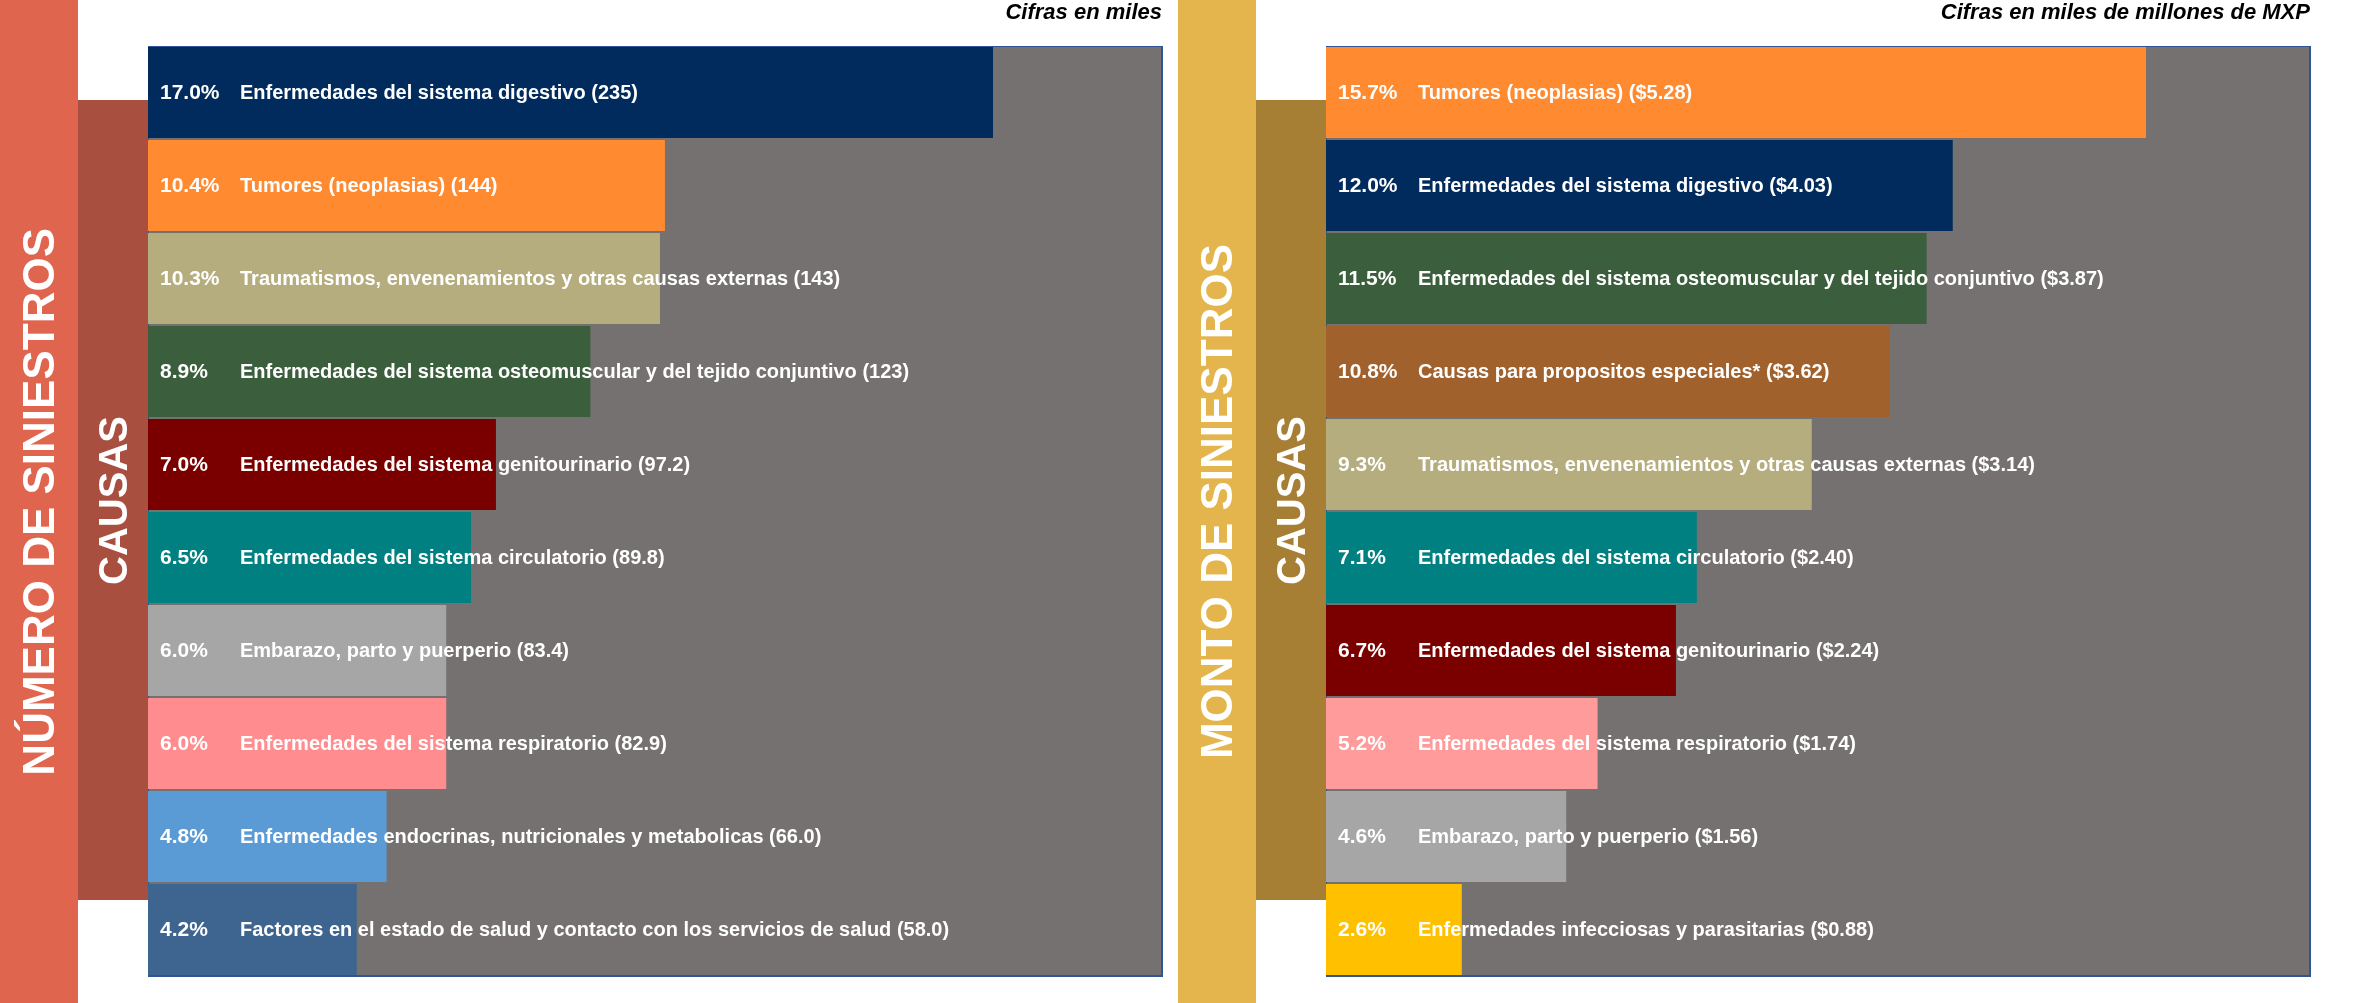 The height and width of the screenshot is (1003, 2369). Describe the element at coordinates (190, 277) in the screenshot. I see `data-label: 10.3%` at that location.